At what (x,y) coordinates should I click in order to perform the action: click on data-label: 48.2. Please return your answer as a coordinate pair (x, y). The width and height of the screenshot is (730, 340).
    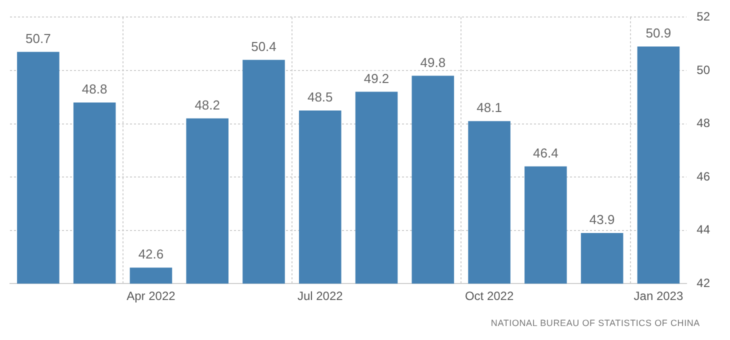
    Looking at the image, I should click on (207, 105).